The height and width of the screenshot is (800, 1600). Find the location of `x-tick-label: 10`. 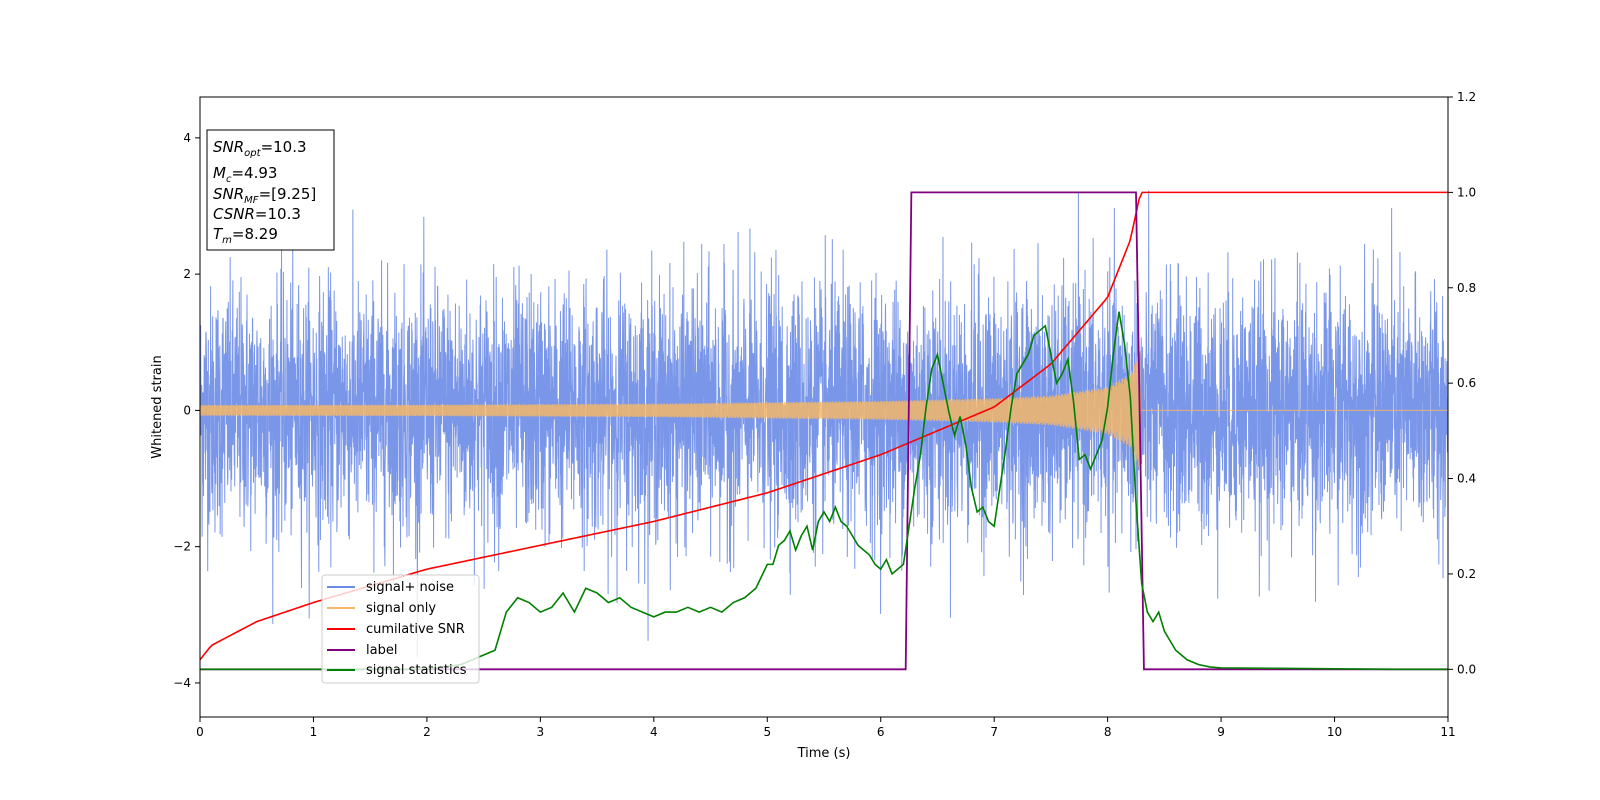

x-tick-label: 10 is located at coordinates (1334, 732).